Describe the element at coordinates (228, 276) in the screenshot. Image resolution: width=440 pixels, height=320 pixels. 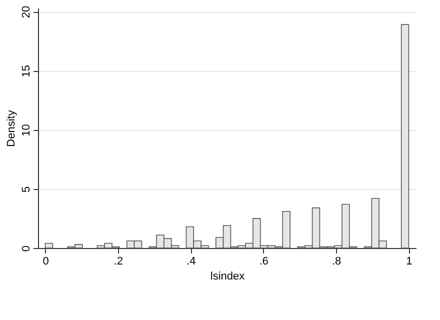
I see `x-axis-title: lsindex` at that location.